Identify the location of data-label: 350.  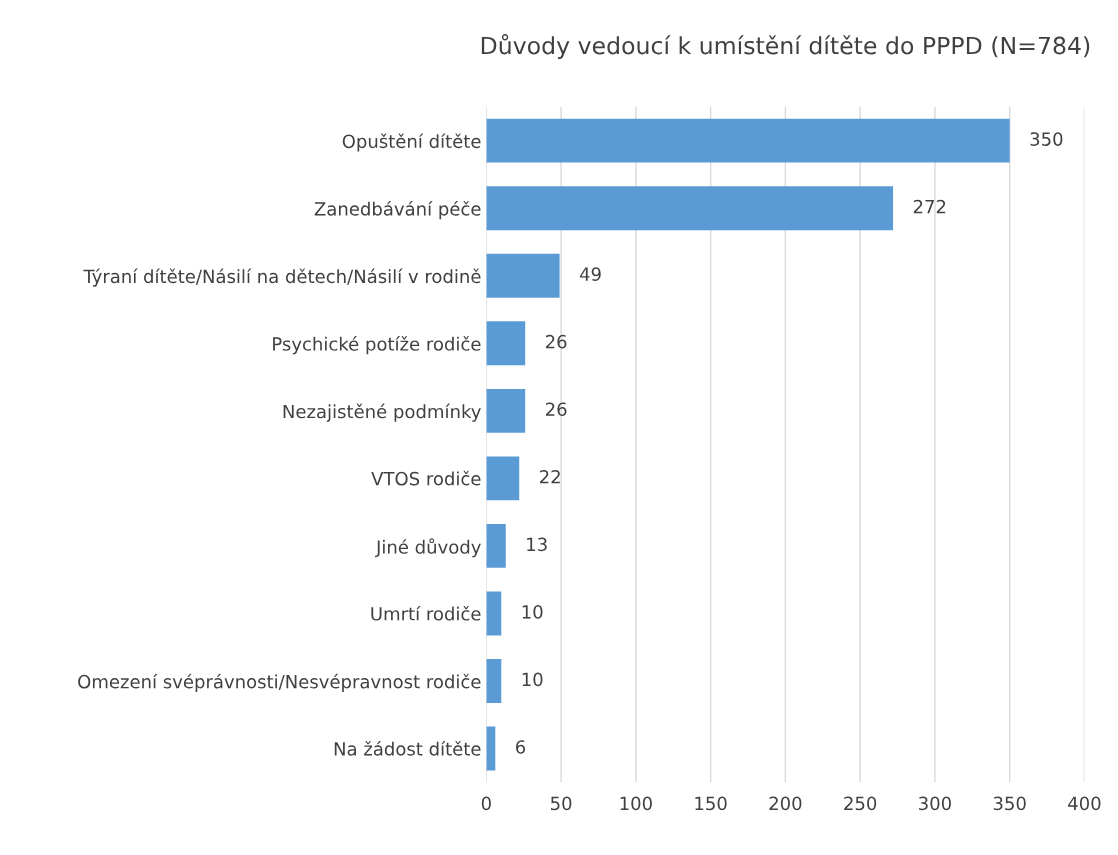
(1046, 139).